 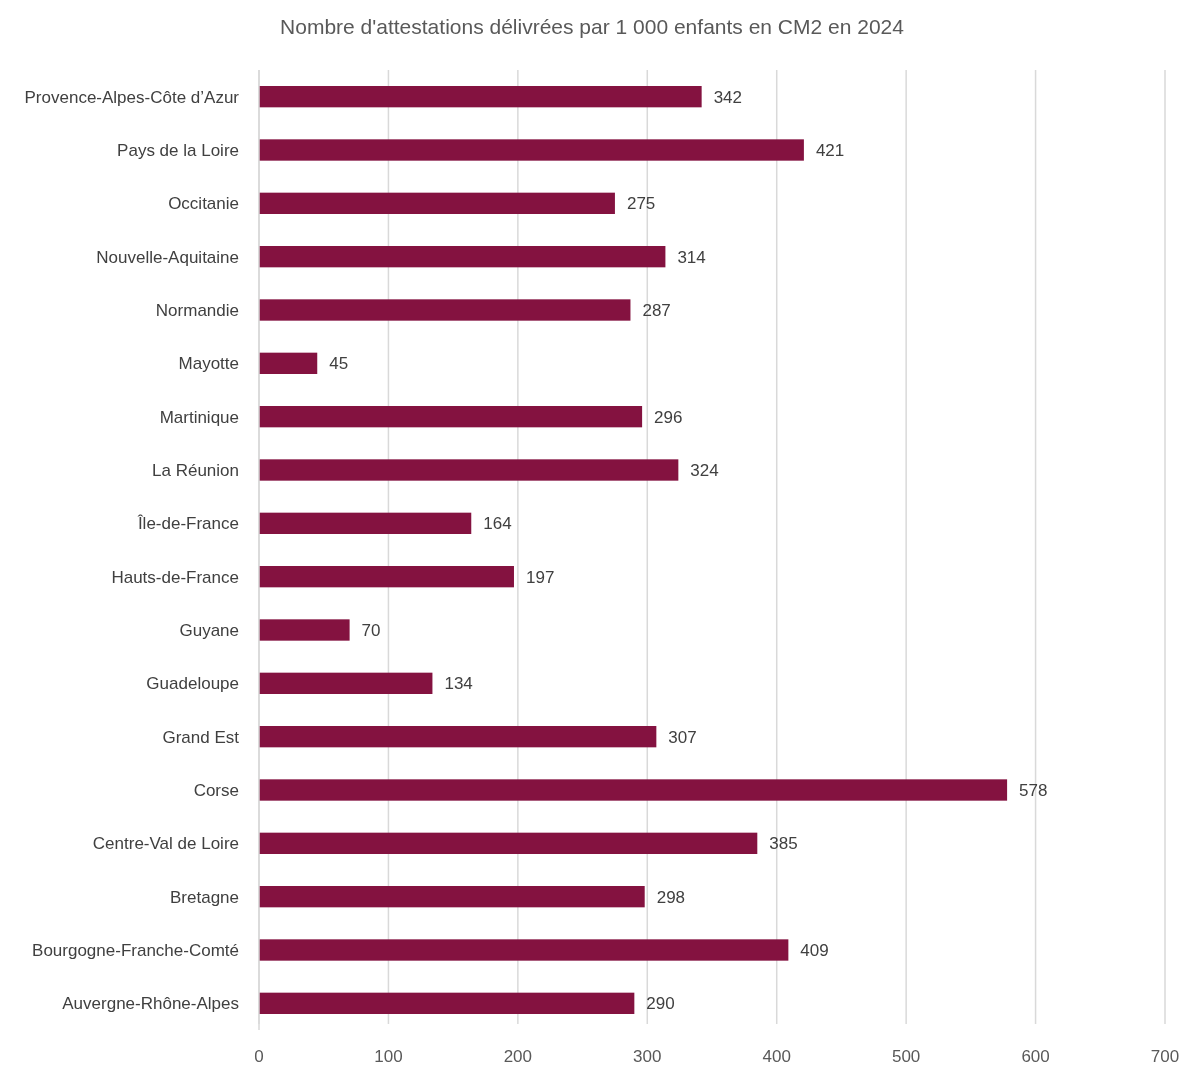 What do you see at coordinates (259, 1056) in the screenshot?
I see `x-tick-label: 0` at bounding box center [259, 1056].